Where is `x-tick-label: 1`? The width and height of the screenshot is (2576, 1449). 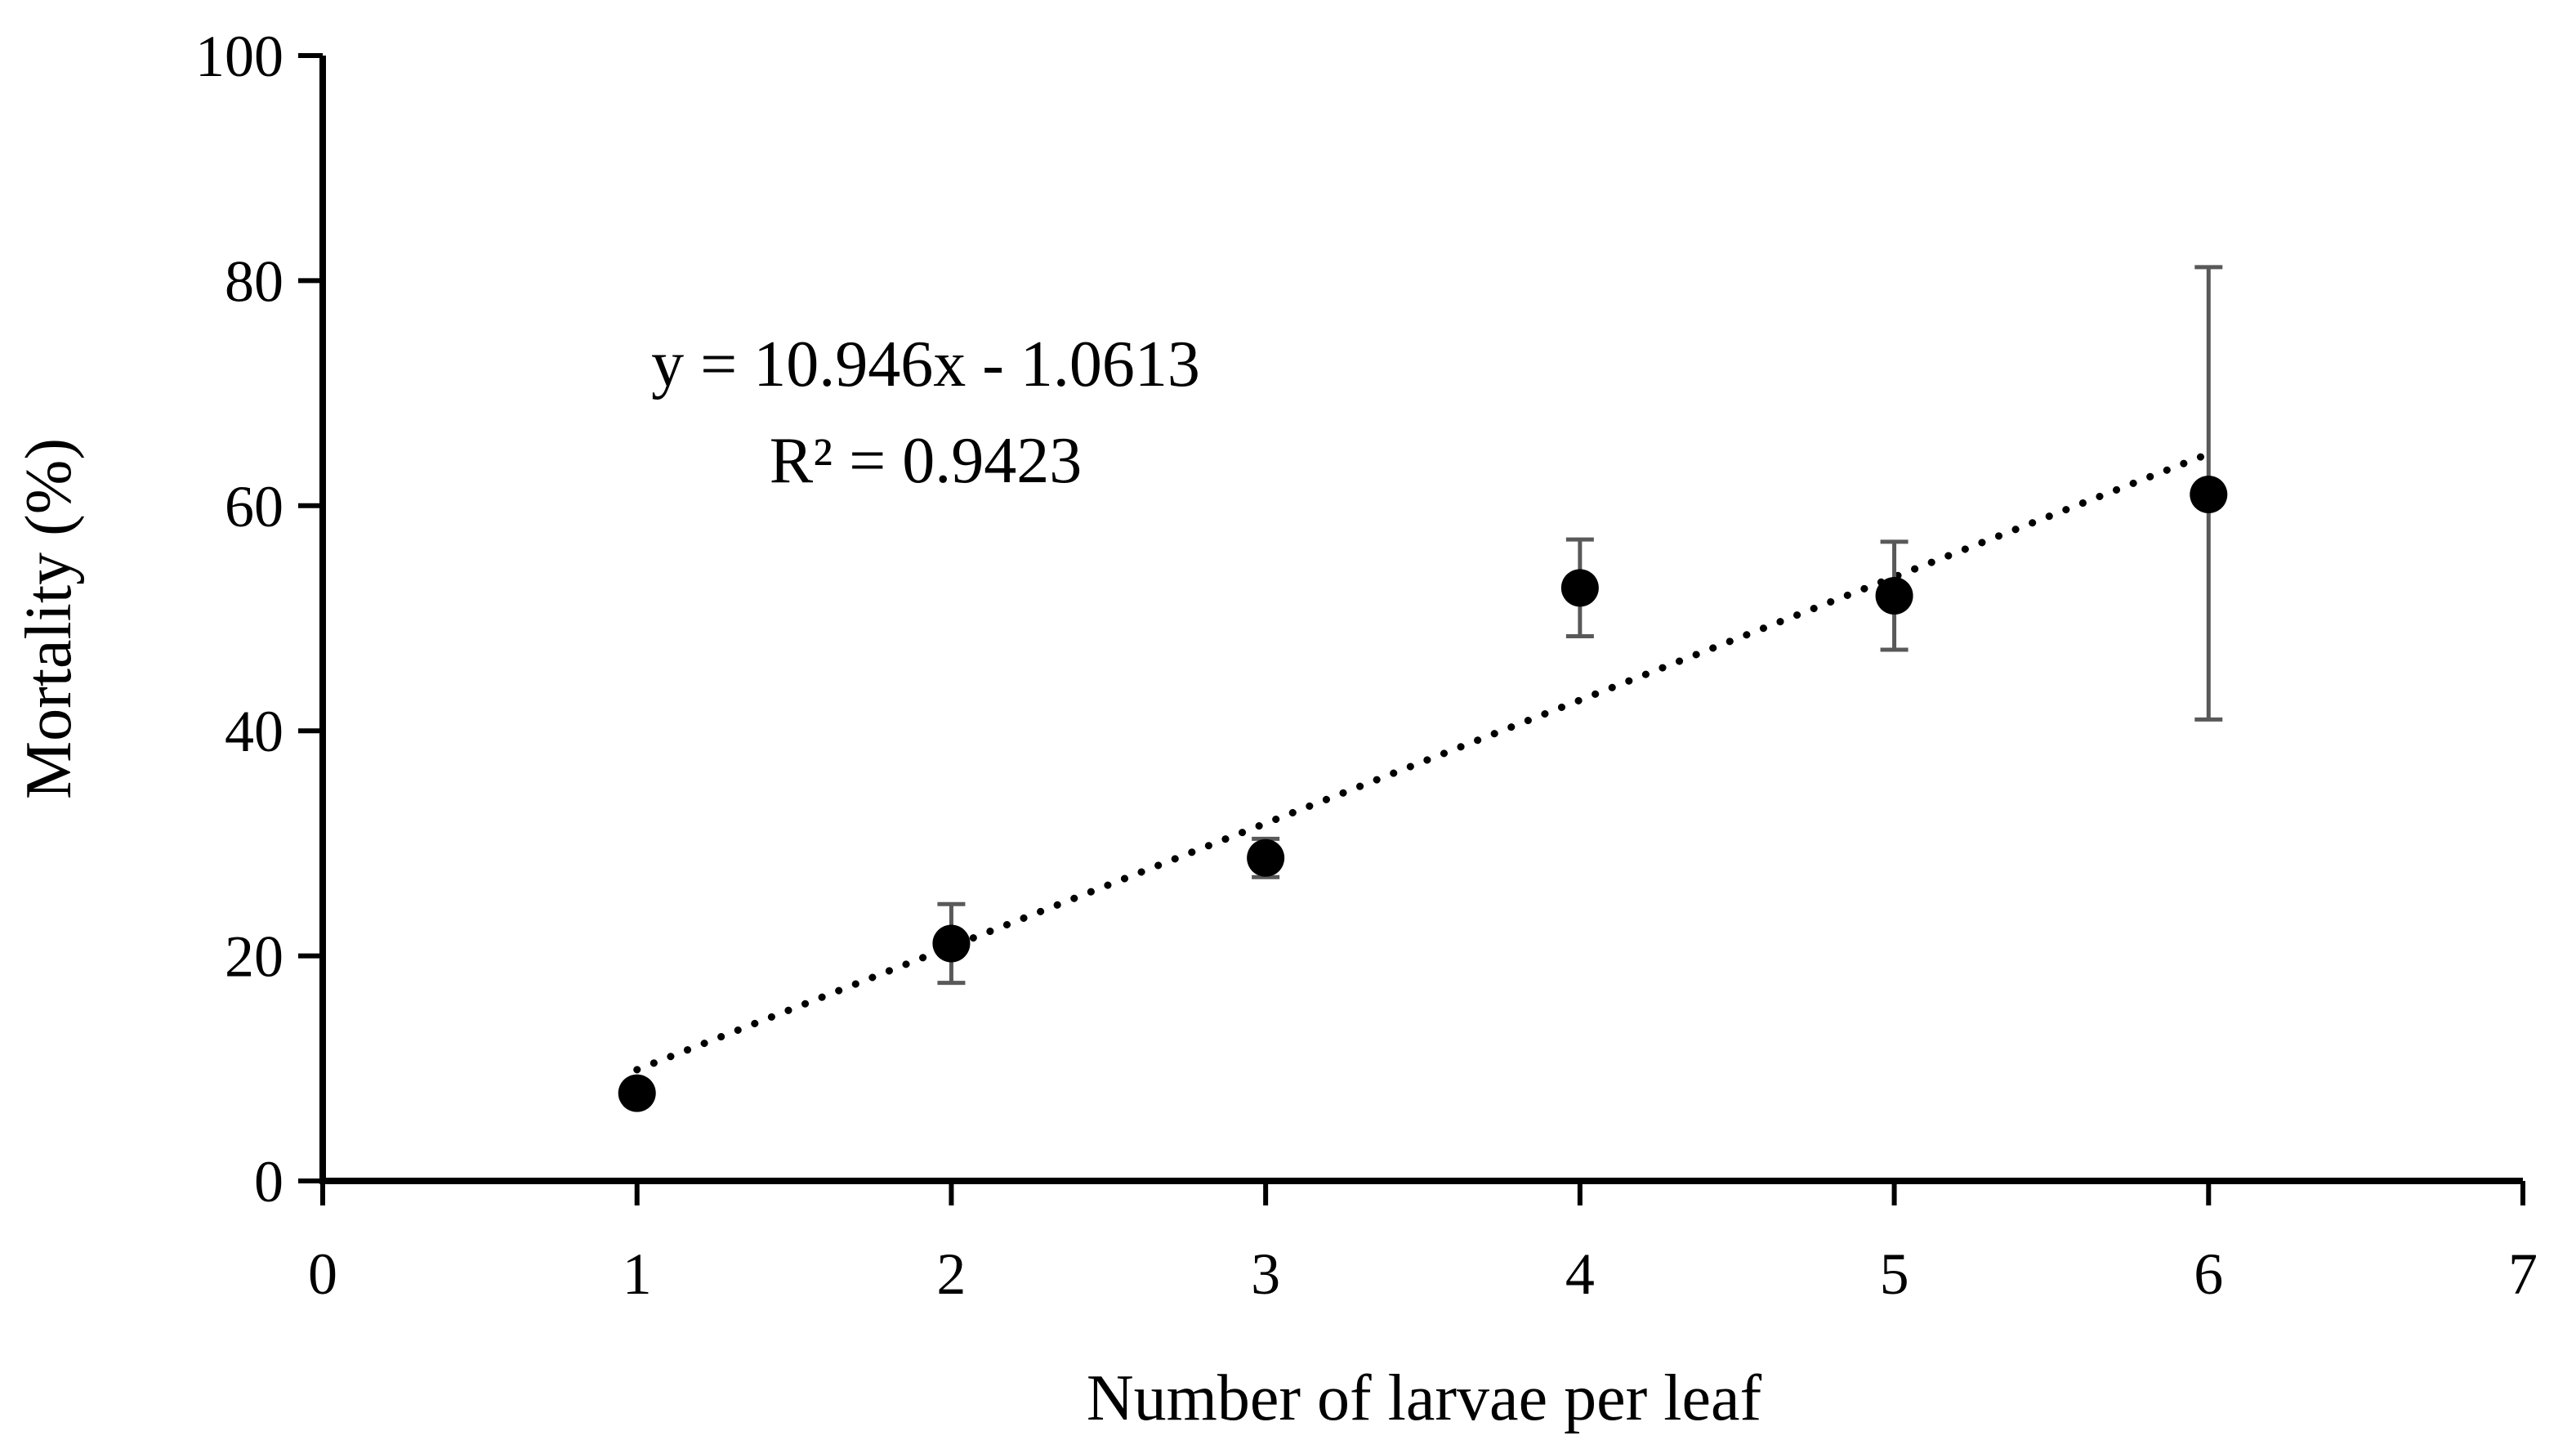
x-tick-label: 1 is located at coordinates (638, 1274).